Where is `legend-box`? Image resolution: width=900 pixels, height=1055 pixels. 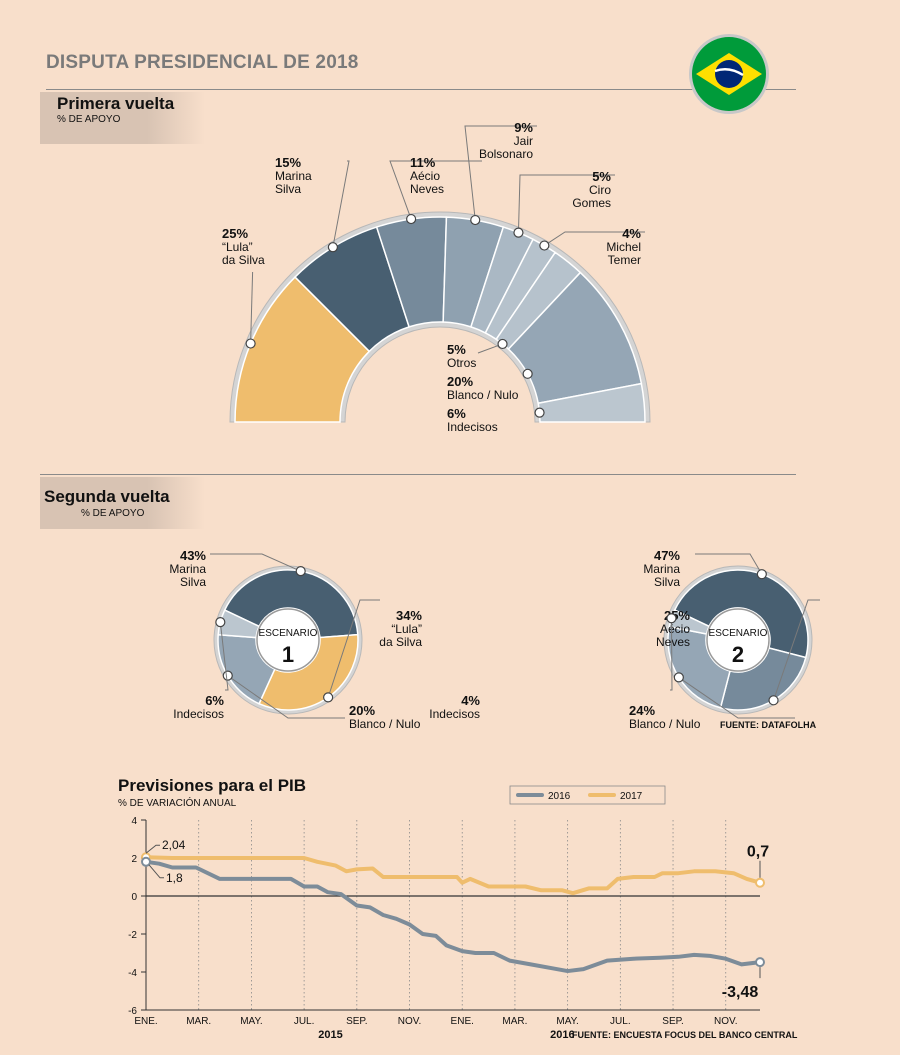 legend-box is located at coordinates (587, 795).